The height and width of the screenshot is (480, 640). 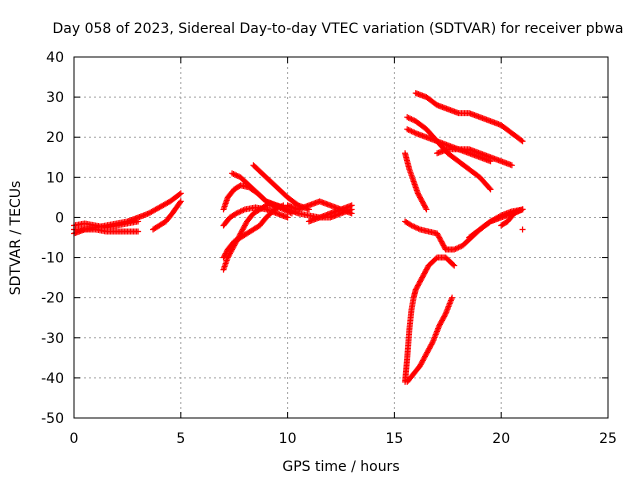 What do you see at coordinates (55, 98) in the screenshot?
I see `y-tick-label: 30` at bounding box center [55, 98].